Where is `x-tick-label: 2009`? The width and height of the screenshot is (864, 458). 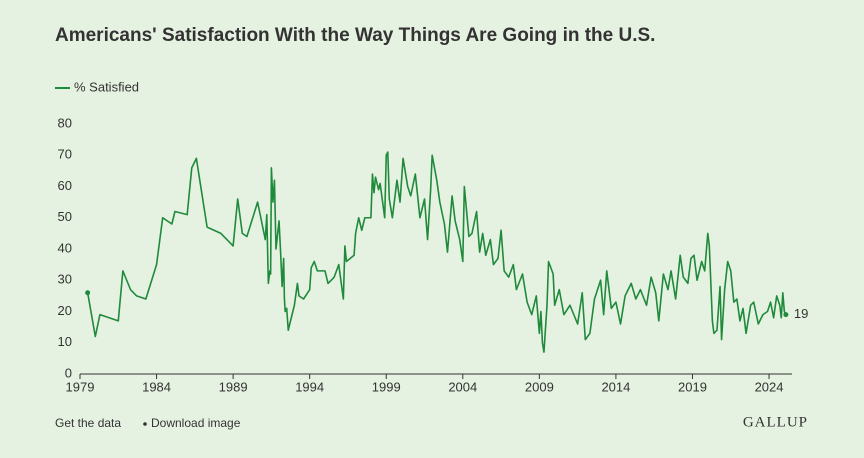
x-tick-label: 2009 is located at coordinates (539, 386).